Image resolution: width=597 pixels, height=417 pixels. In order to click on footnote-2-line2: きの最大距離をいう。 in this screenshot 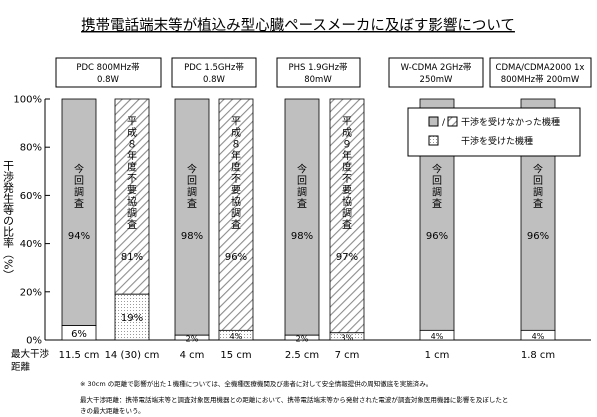, I will do `click(112, 410)`.